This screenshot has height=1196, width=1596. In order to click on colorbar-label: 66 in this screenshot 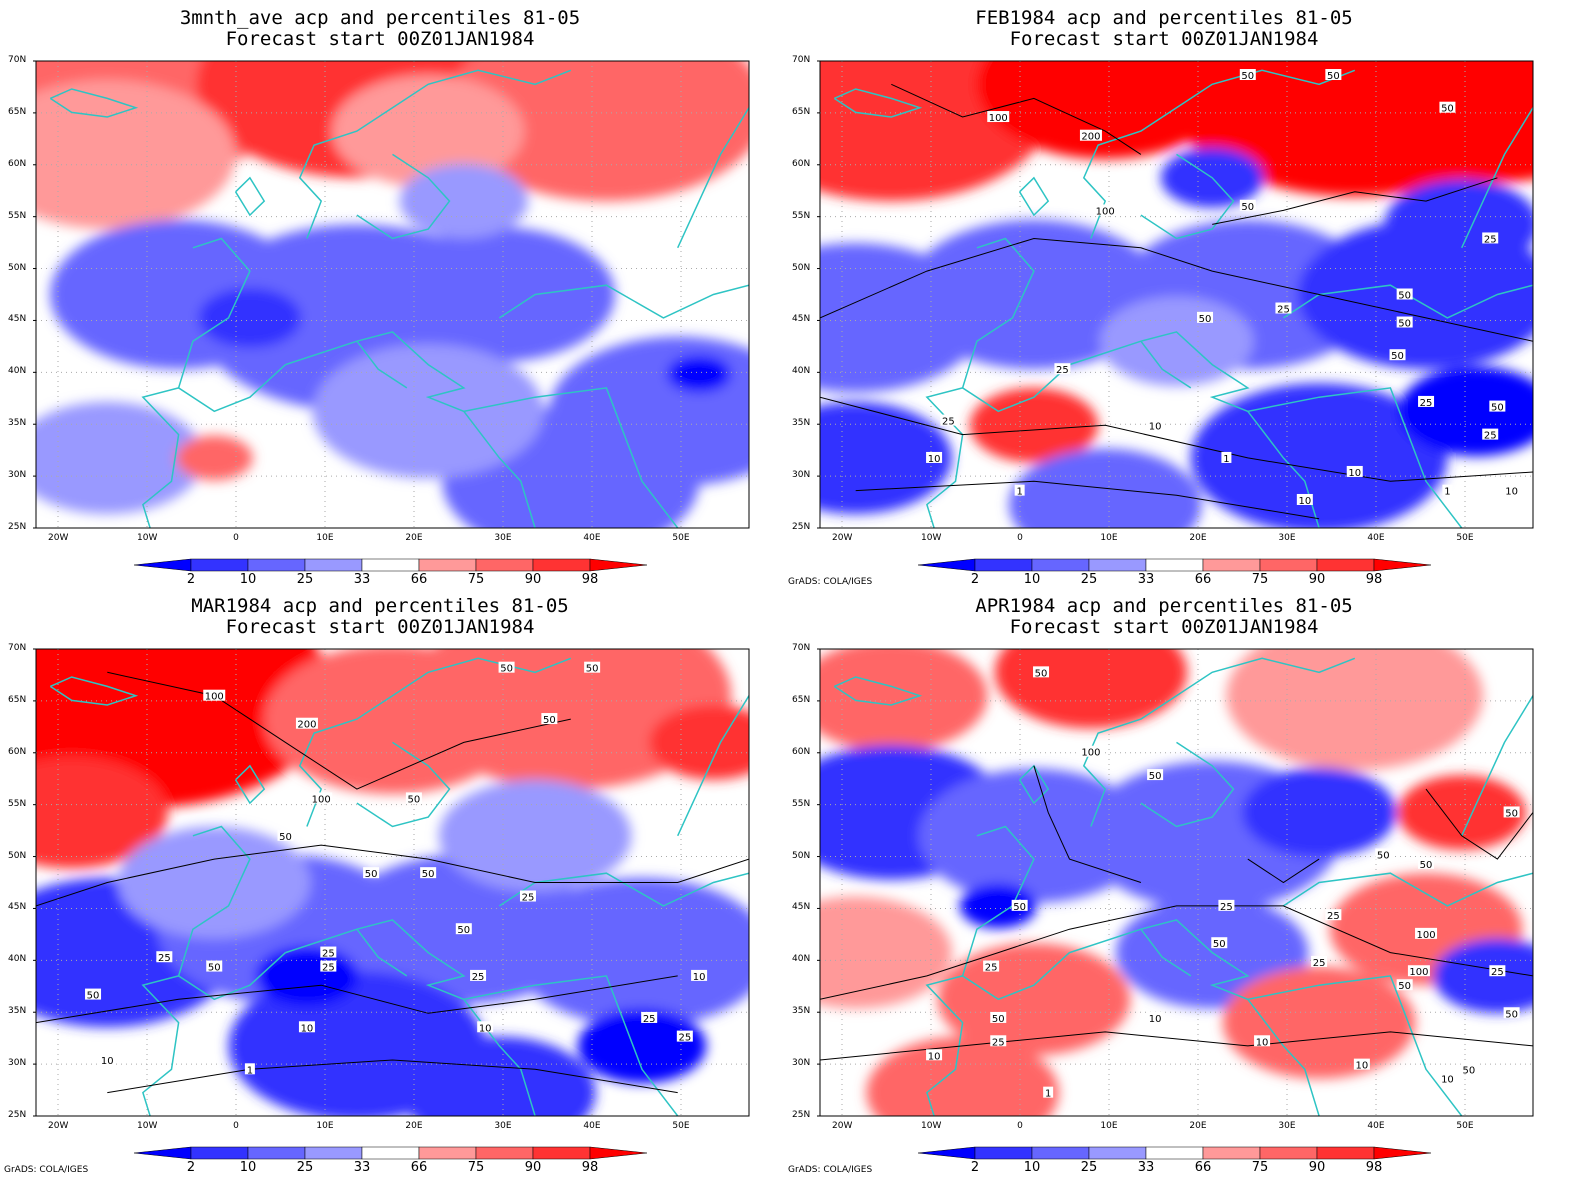, I will do `click(1203, 579)`.